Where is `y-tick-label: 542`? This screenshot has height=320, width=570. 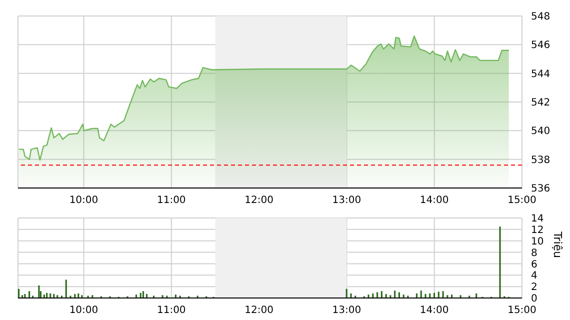
y-tick-label: 542 is located at coordinates (540, 103).